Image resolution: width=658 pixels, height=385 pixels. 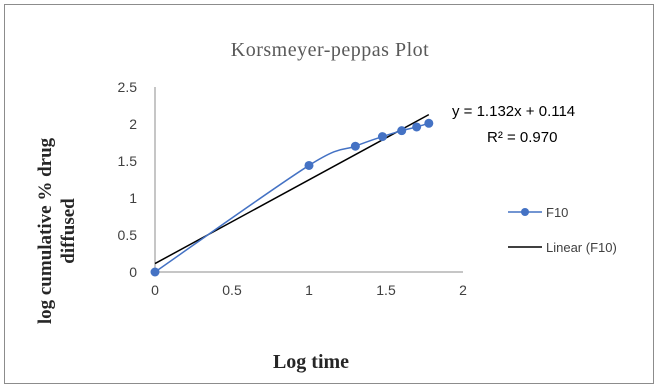 I want to click on trendline-equation: y = 1.132x + 0.114, so click(x=513, y=111).